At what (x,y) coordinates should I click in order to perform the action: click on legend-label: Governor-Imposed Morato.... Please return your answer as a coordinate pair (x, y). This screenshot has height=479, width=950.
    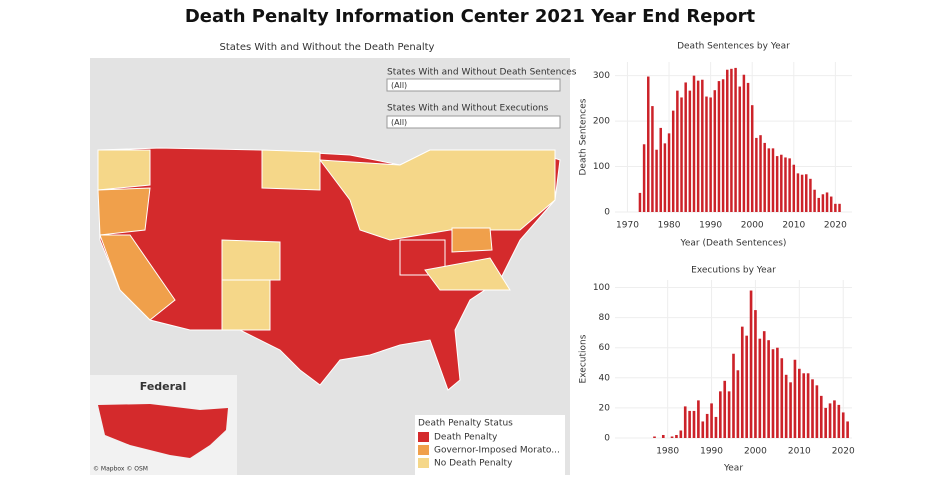
    Looking at the image, I should click on (497, 451).